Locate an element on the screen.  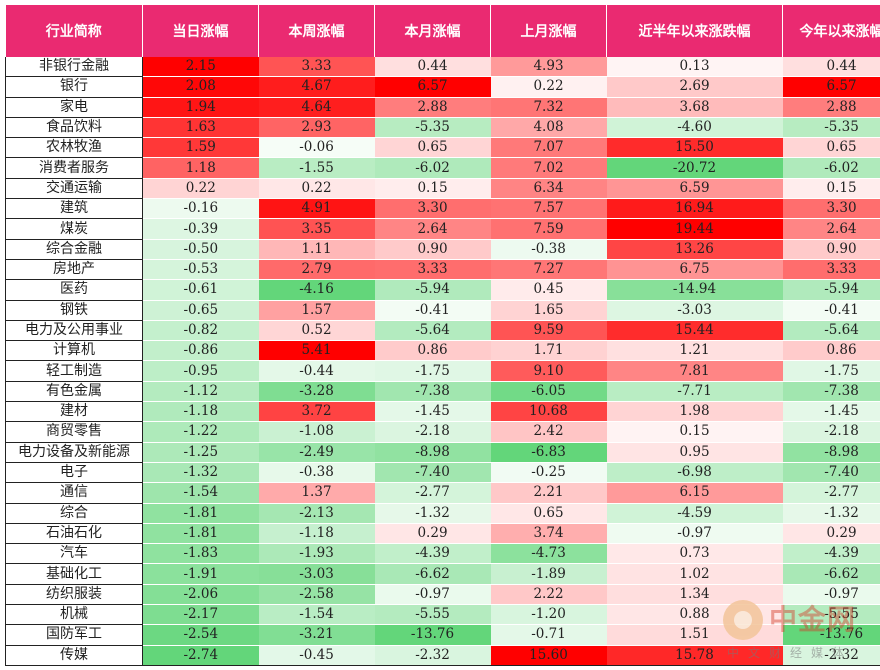
value-cell: -3.21 is located at coordinates (316, 635).